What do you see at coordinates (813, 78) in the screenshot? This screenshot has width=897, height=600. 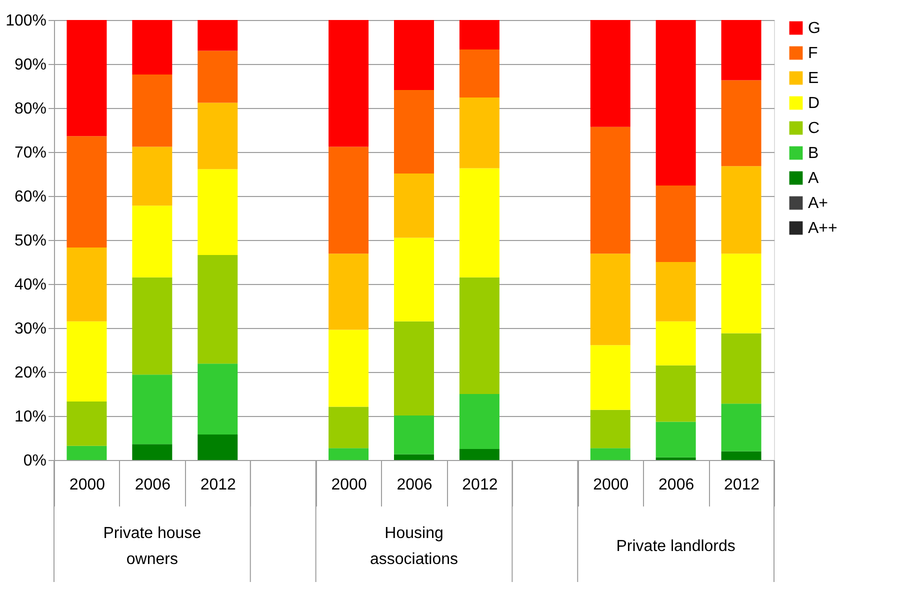 I see `legend-label: E` at bounding box center [813, 78].